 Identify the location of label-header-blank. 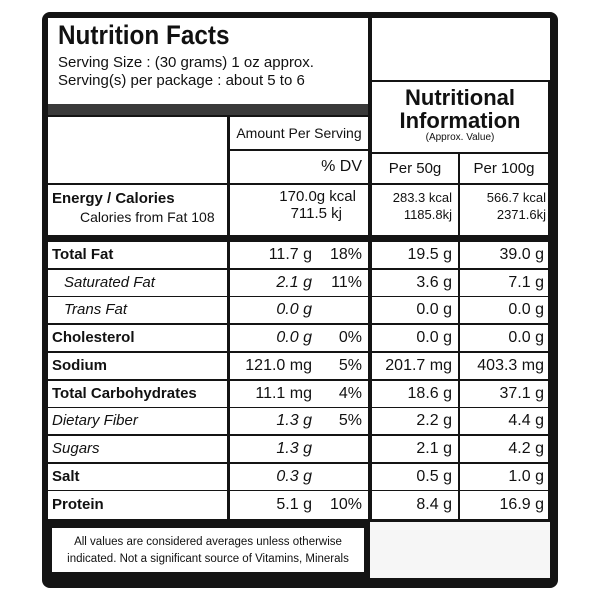
(137, 150).